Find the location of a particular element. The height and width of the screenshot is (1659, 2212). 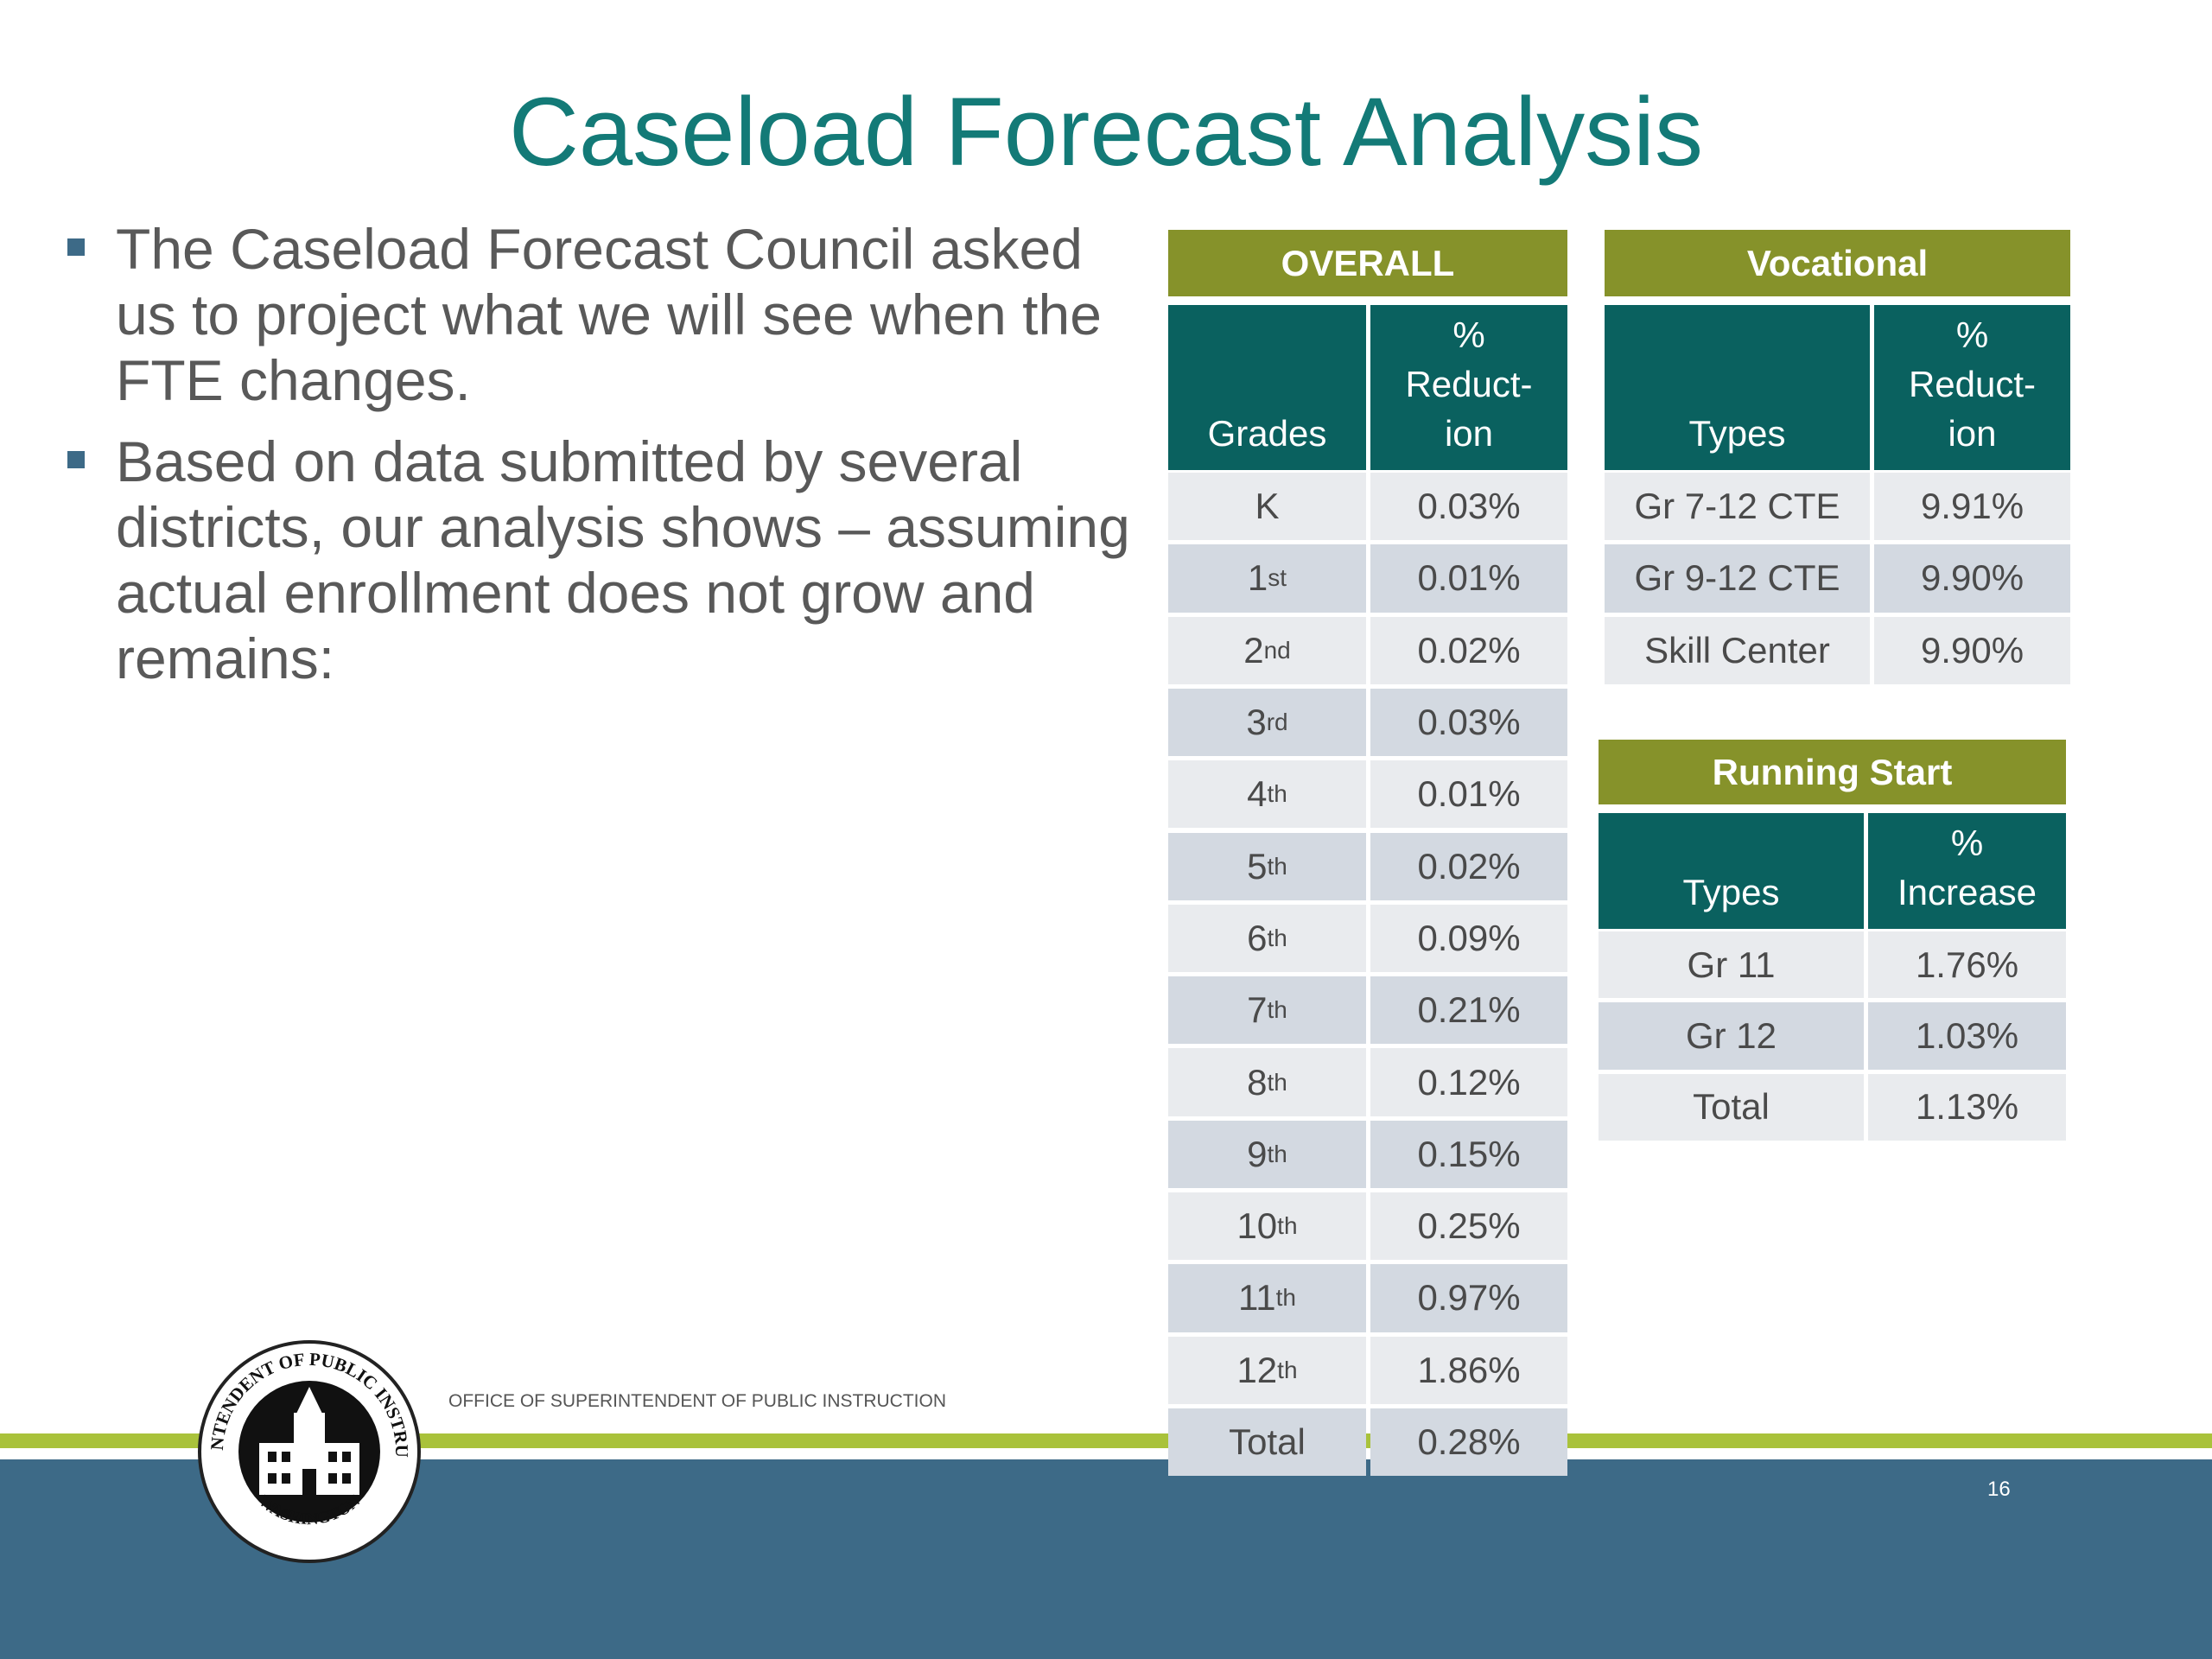

label-text: 5 is located at coordinates (1257, 866).